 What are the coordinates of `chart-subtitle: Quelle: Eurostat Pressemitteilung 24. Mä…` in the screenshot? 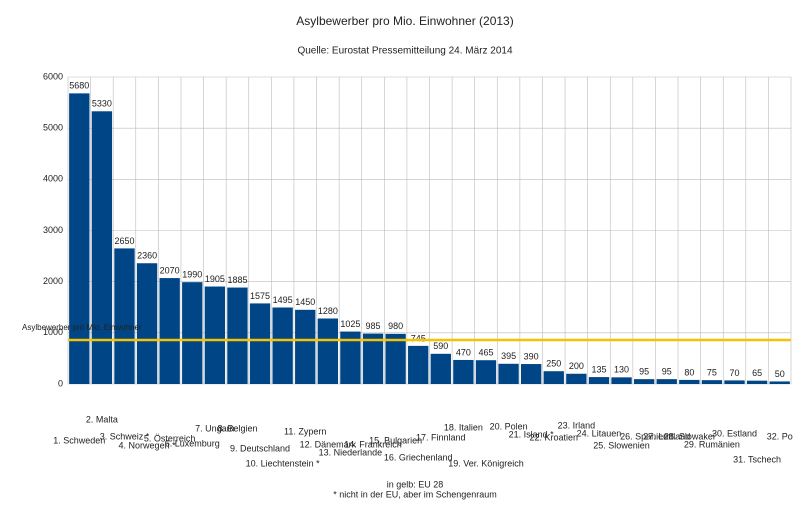 It's located at (405, 51).